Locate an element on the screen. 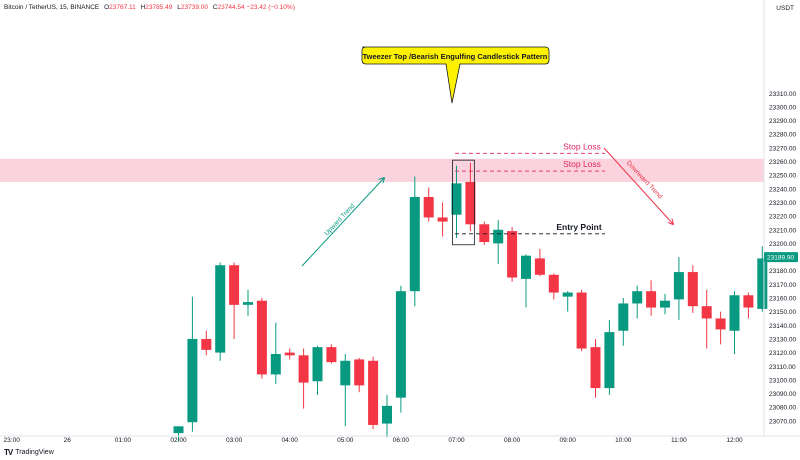 Image resolution: width=800 pixels, height=460 pixels. price-tick-label: 23070.00 is located at coordinates (782, 421).